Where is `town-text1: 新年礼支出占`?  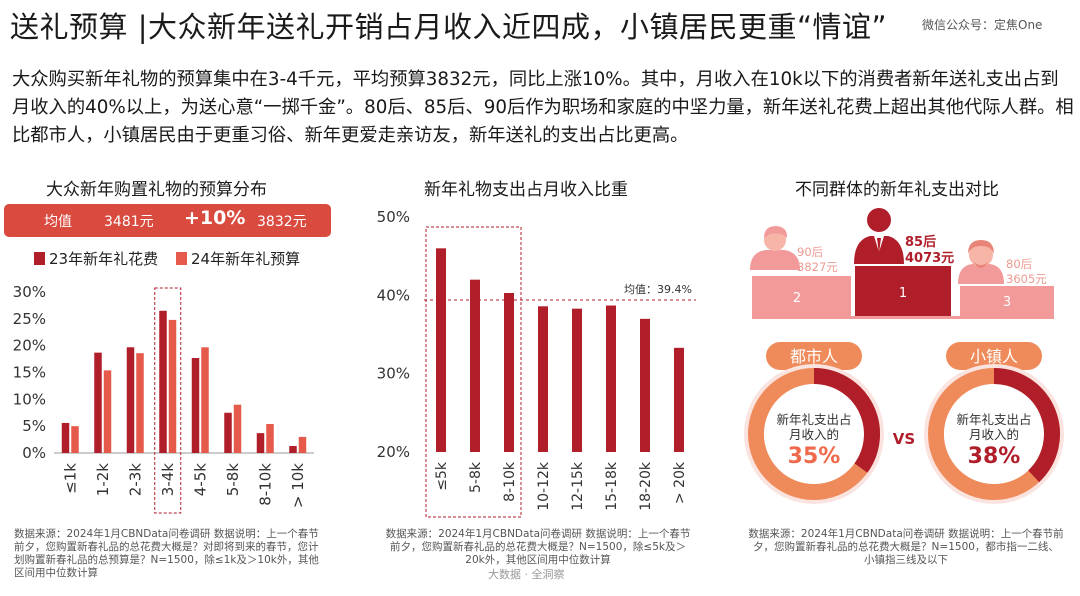
town-text1: 新年礼支出占 is located at coordinates (993, 419).